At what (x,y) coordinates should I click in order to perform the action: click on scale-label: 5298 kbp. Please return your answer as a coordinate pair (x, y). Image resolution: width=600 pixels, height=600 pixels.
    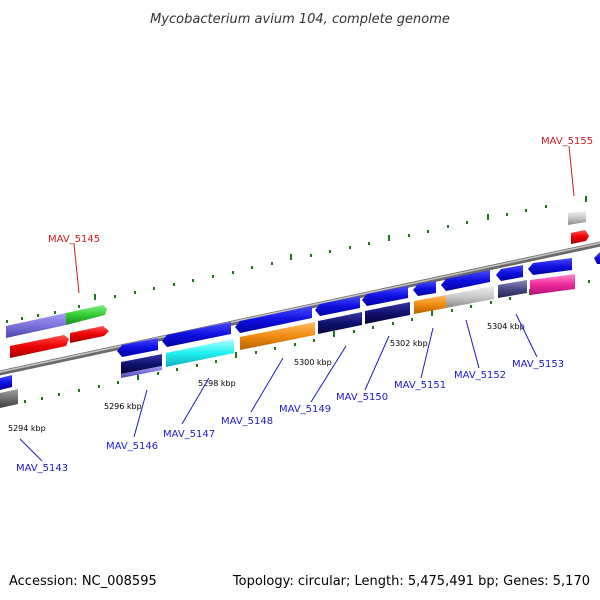
    Looking at the image, I should click on (217, 383).